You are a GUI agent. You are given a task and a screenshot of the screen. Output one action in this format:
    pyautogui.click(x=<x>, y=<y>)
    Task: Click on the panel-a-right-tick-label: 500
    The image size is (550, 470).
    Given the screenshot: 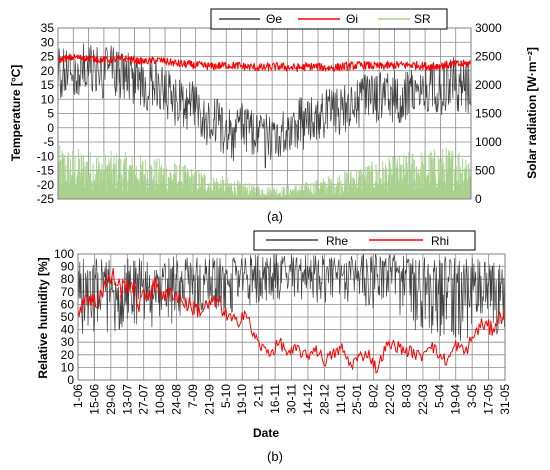 What is the action you would take?
    pyautogui.click(x=485, y=171)
    